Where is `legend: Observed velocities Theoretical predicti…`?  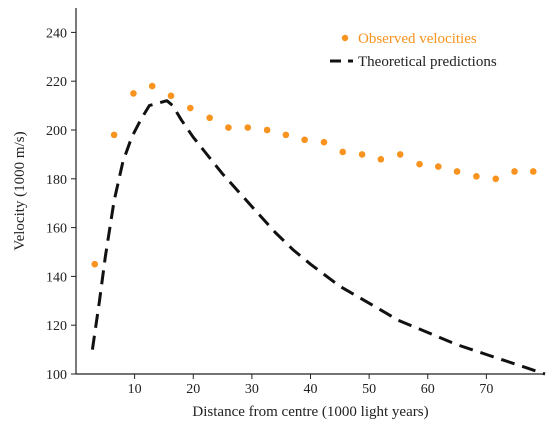
legend: Observed velocities Theoretical predicti… is located at coordinates (413, 50).